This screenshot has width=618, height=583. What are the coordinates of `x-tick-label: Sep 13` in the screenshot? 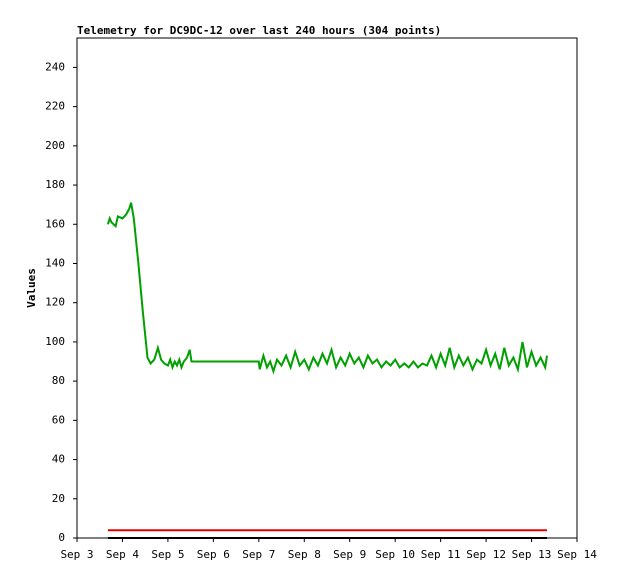 It's located at (532, 554).